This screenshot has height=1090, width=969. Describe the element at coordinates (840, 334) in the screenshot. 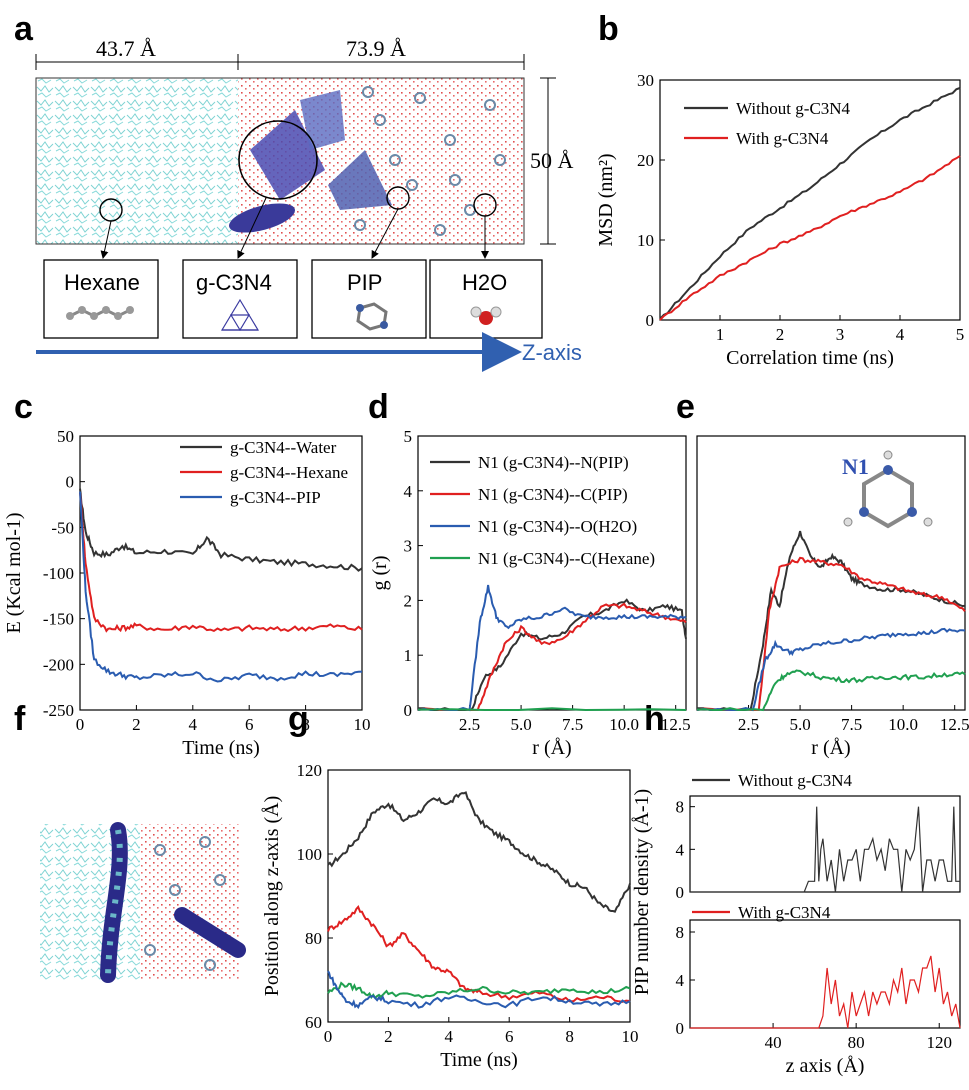

I see `x-tick-label: 3` at that location.